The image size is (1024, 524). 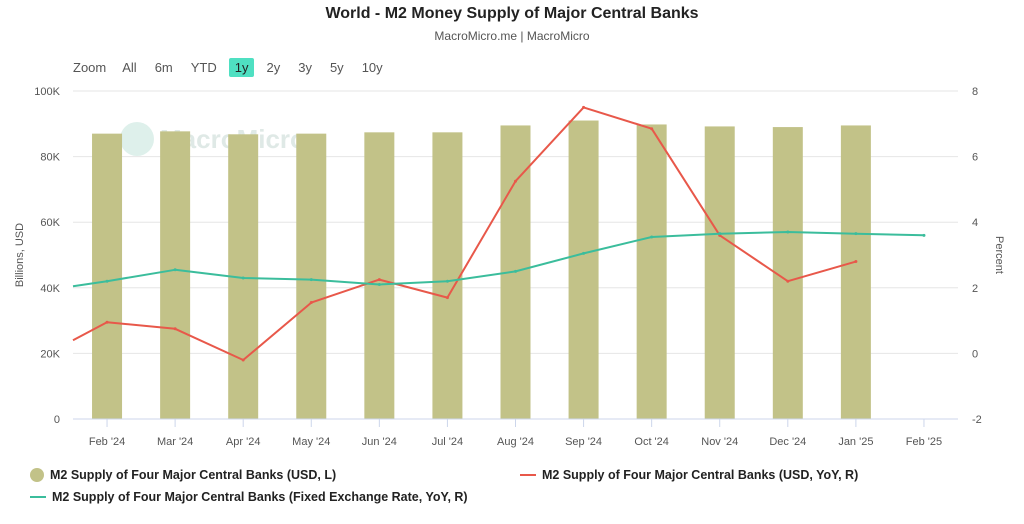 I want to click on zoom-10y-button: 10y, so click(x=372, y=67).